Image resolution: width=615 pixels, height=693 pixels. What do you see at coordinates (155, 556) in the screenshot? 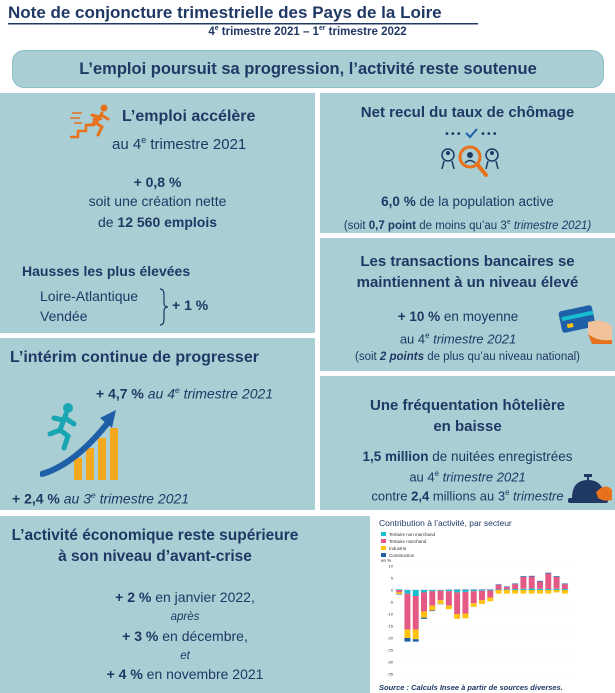
I see `activite-title-2: à son niveau d’avant-crise` at bounding box center [155, 556].